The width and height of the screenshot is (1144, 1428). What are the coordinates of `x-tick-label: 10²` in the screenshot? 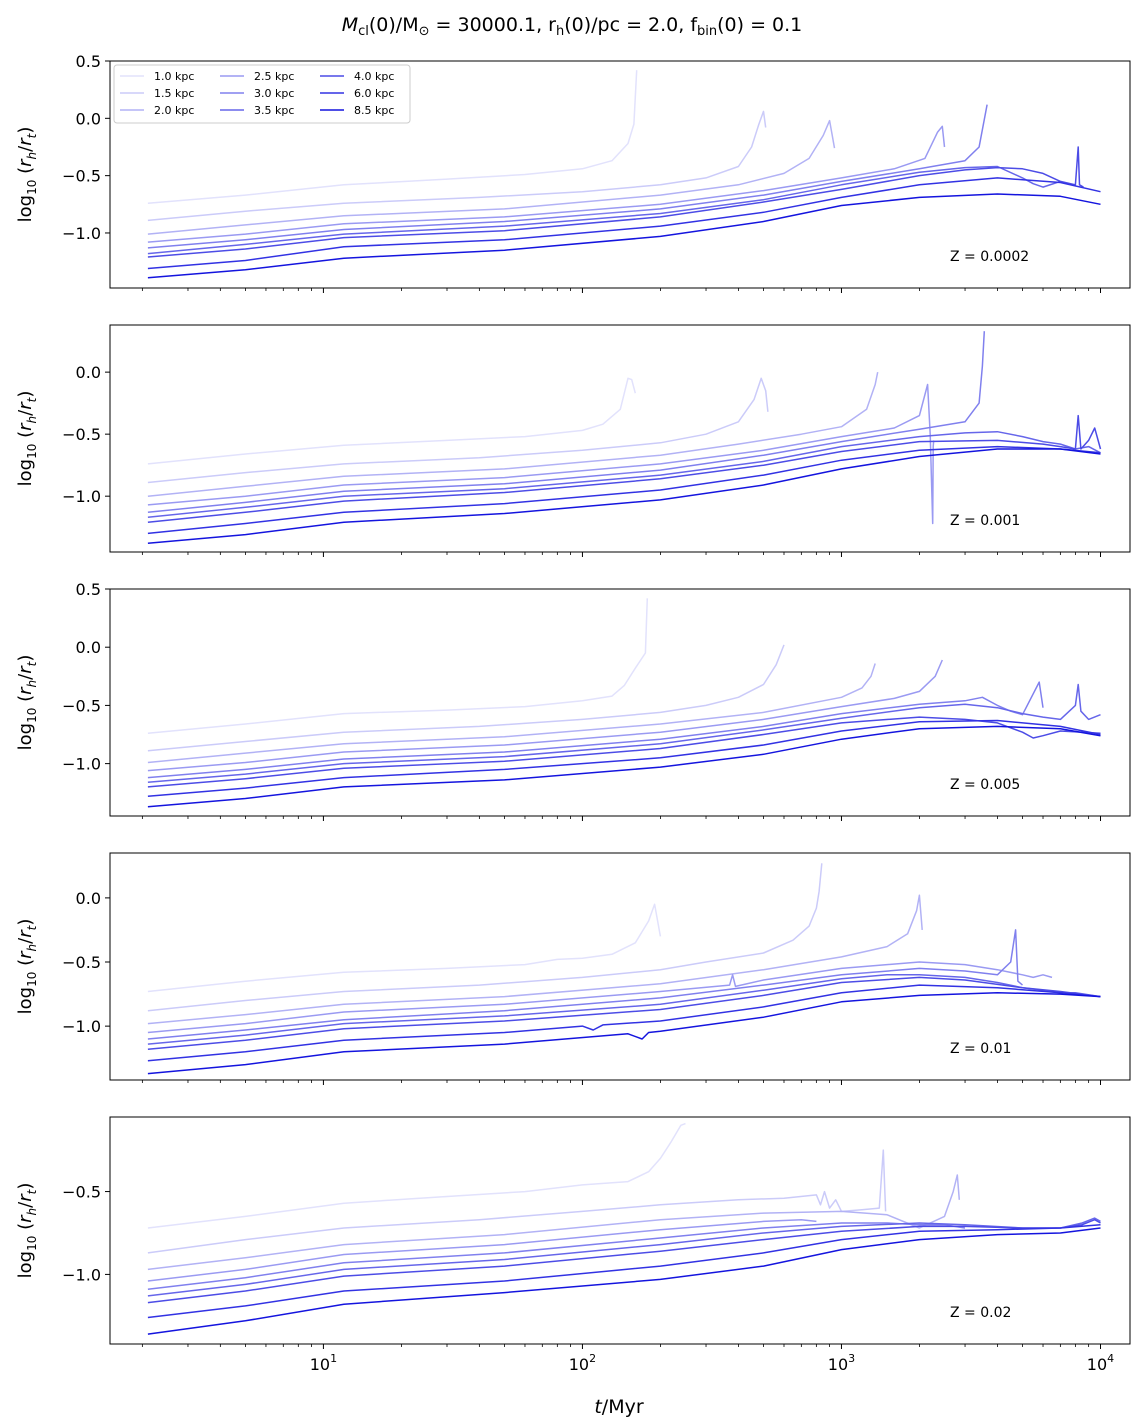 It's located at (582, 1363).